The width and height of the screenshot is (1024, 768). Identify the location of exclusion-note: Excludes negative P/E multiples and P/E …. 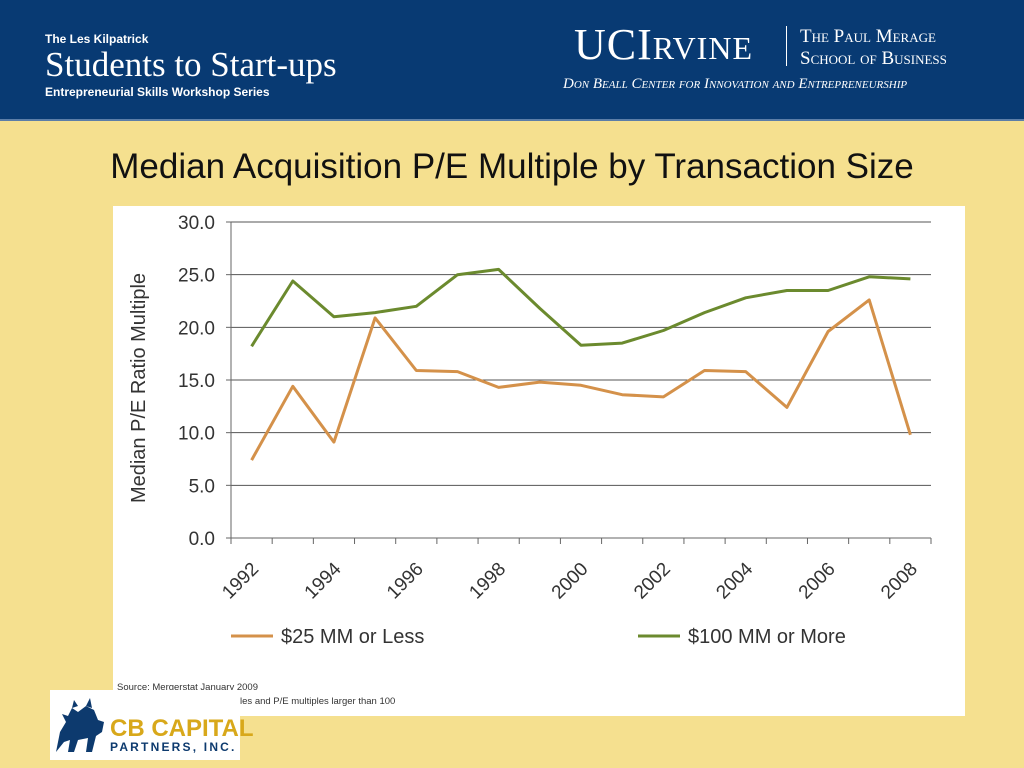
(256, 701).